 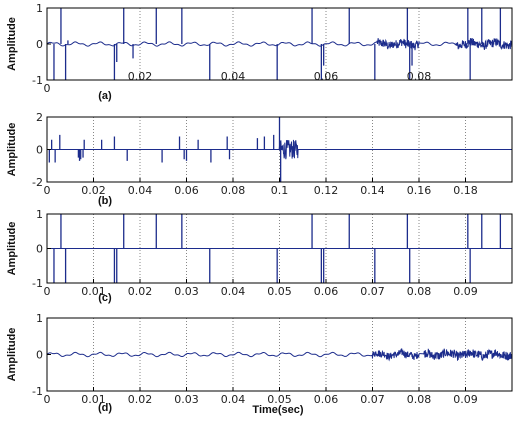 I want to click on x-tick-label: 0.12, so click(x=326, y=190).